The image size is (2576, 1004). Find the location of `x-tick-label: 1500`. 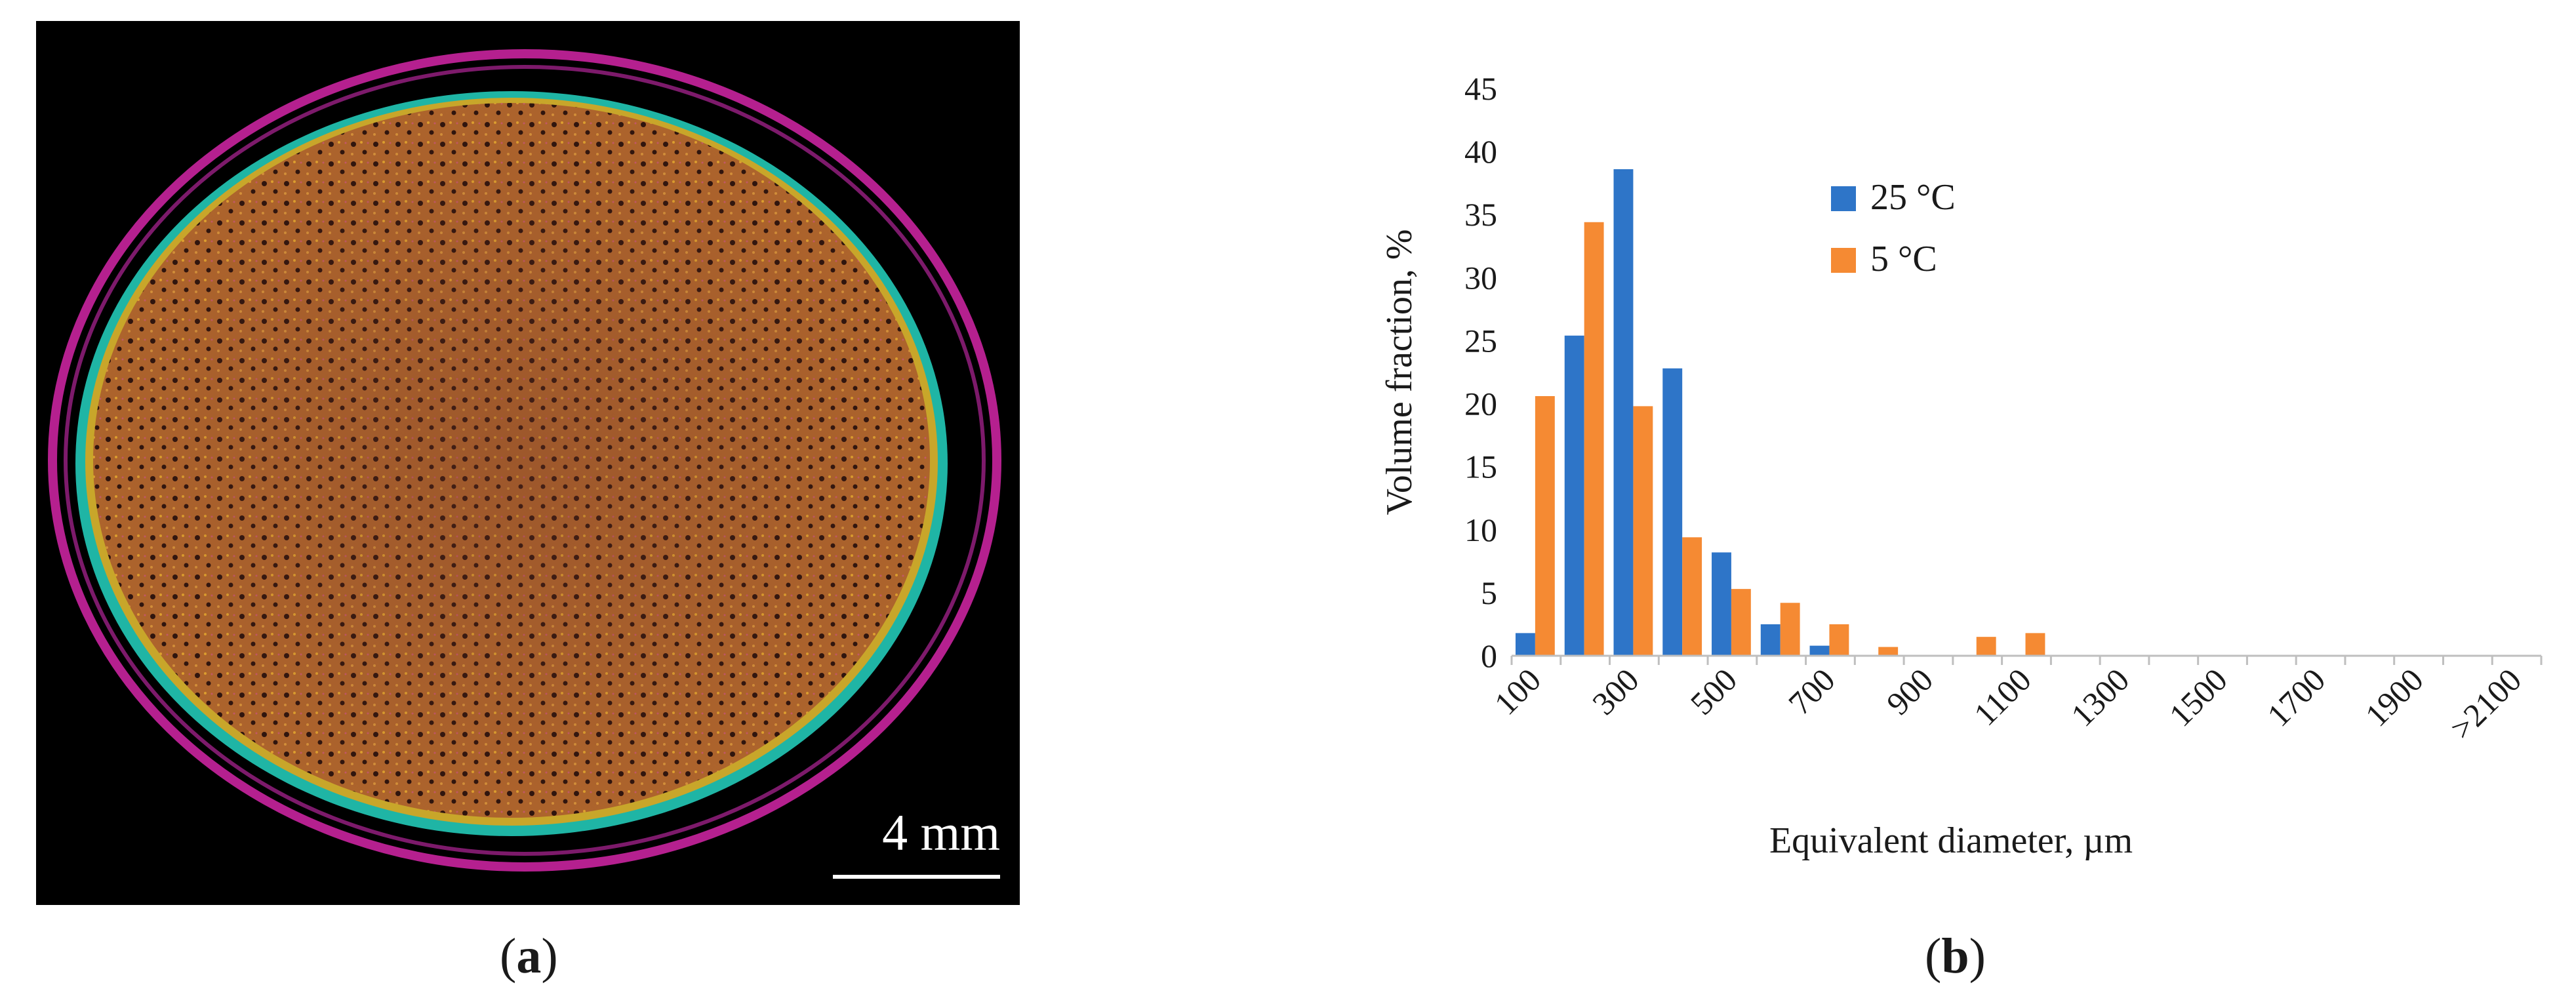

x-tick-label: 1500 is located at coordinates (2198, 697).